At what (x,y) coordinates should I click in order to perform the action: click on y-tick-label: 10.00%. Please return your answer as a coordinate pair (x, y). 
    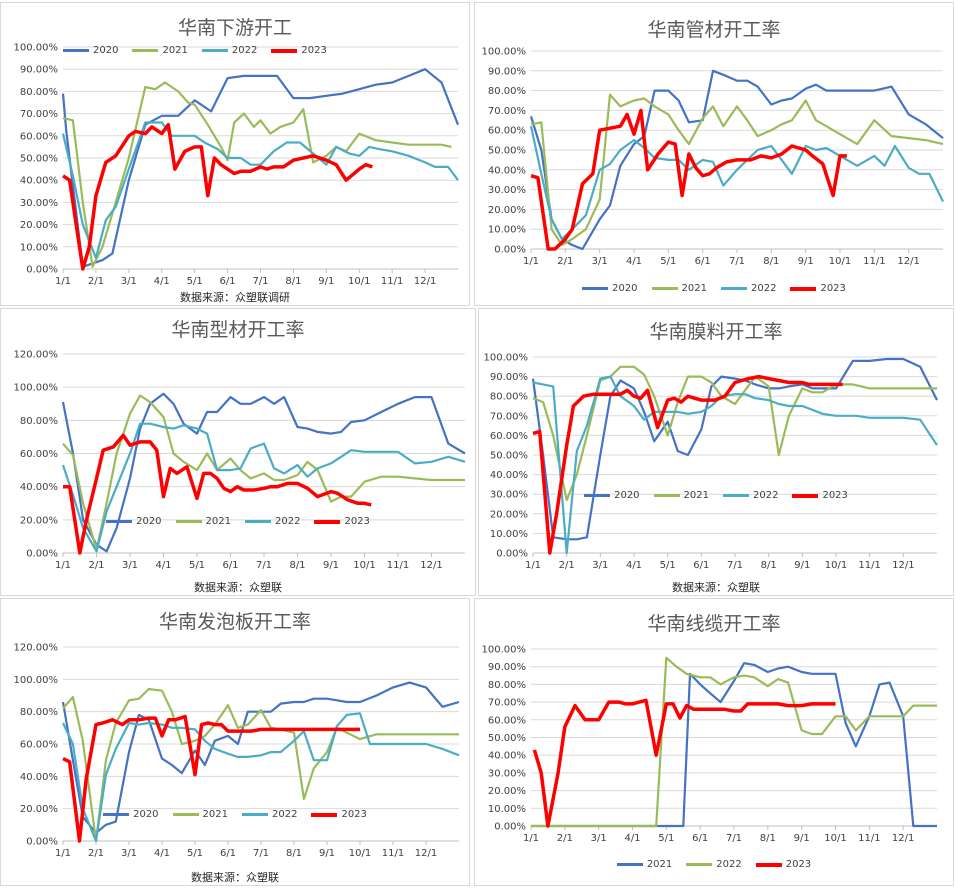
    Looking at the image, I should click on (507, 809).